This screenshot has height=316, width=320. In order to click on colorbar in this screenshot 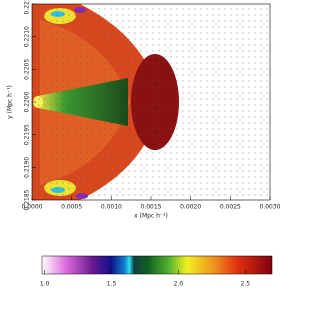, I will do `click(157, 265)`.